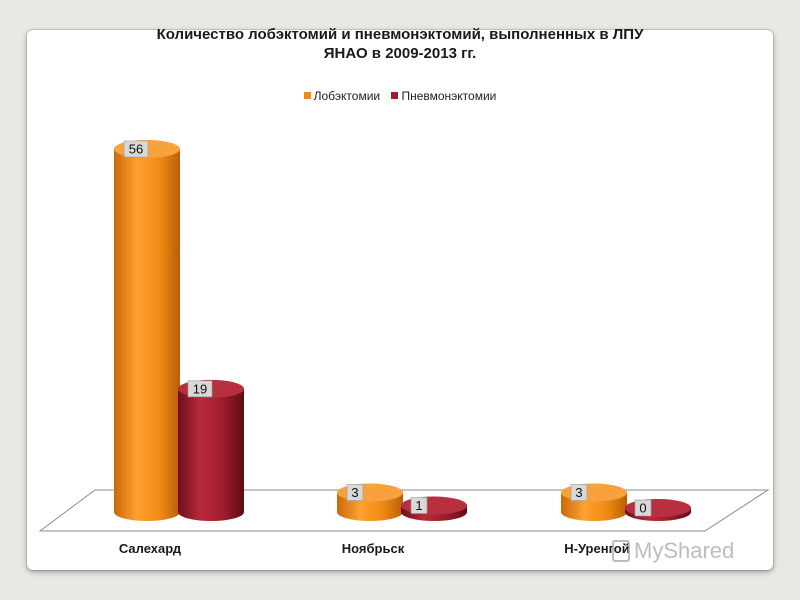  I want to click on chart-legend: Лобэктомии Пневмонэктомии, so click(400, 96).